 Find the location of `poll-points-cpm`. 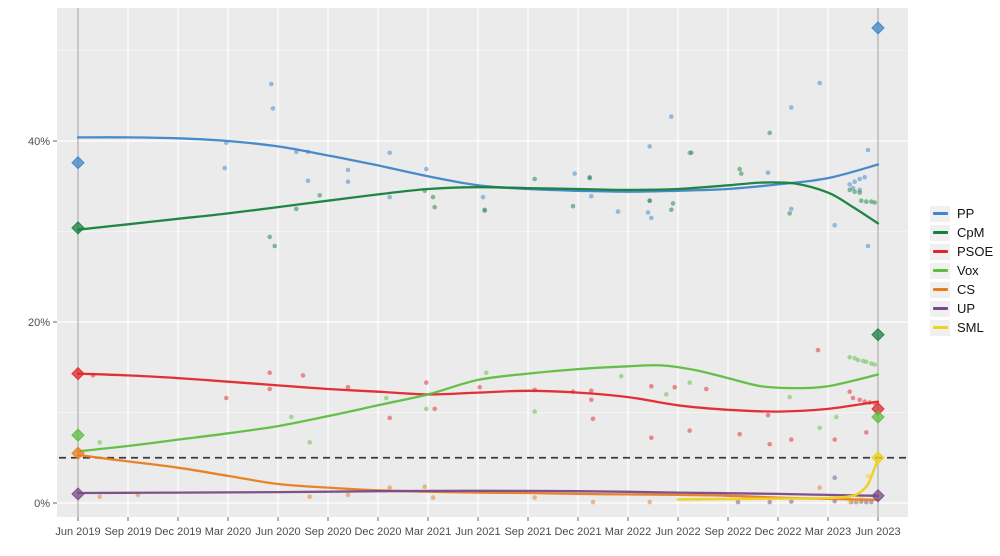

poll-points-cpm is located at coordinates (572, 189).